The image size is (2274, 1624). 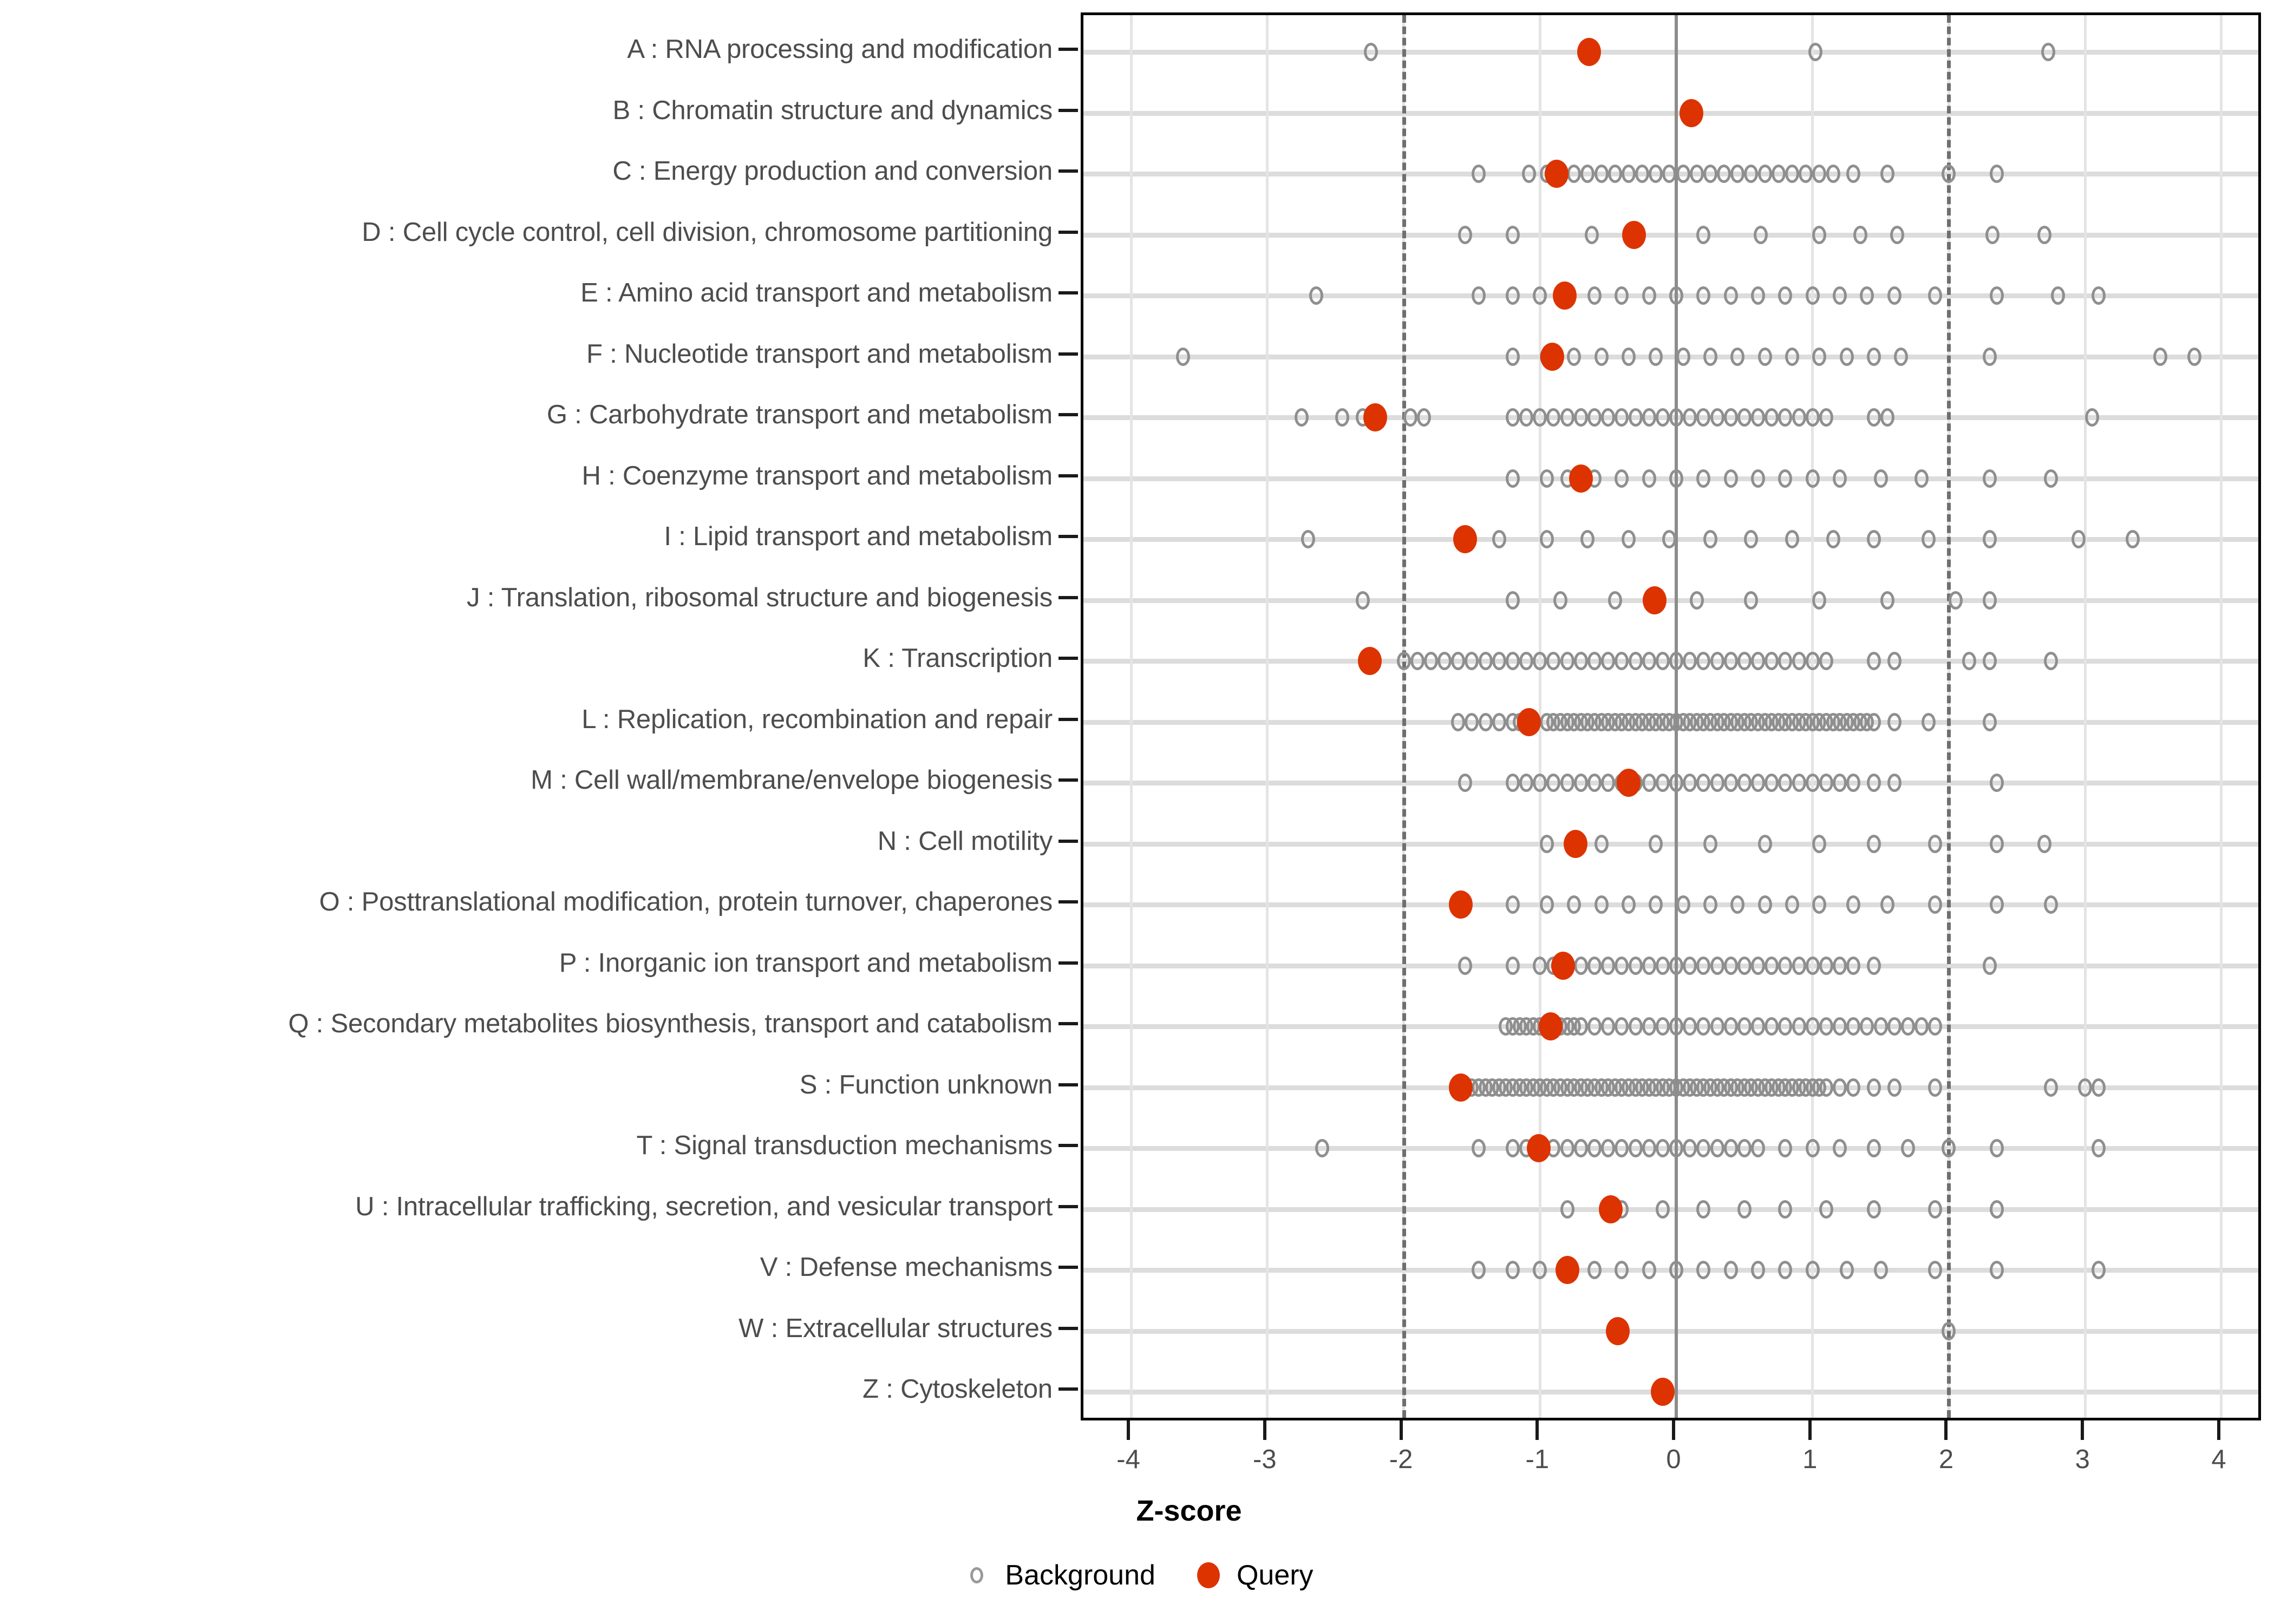 What do you see at coordinates (833, 110) in the screenshot?
I see `y-axis-tick-label: B : Chromatin structure and dynamics` at bounding box center [833, 110].